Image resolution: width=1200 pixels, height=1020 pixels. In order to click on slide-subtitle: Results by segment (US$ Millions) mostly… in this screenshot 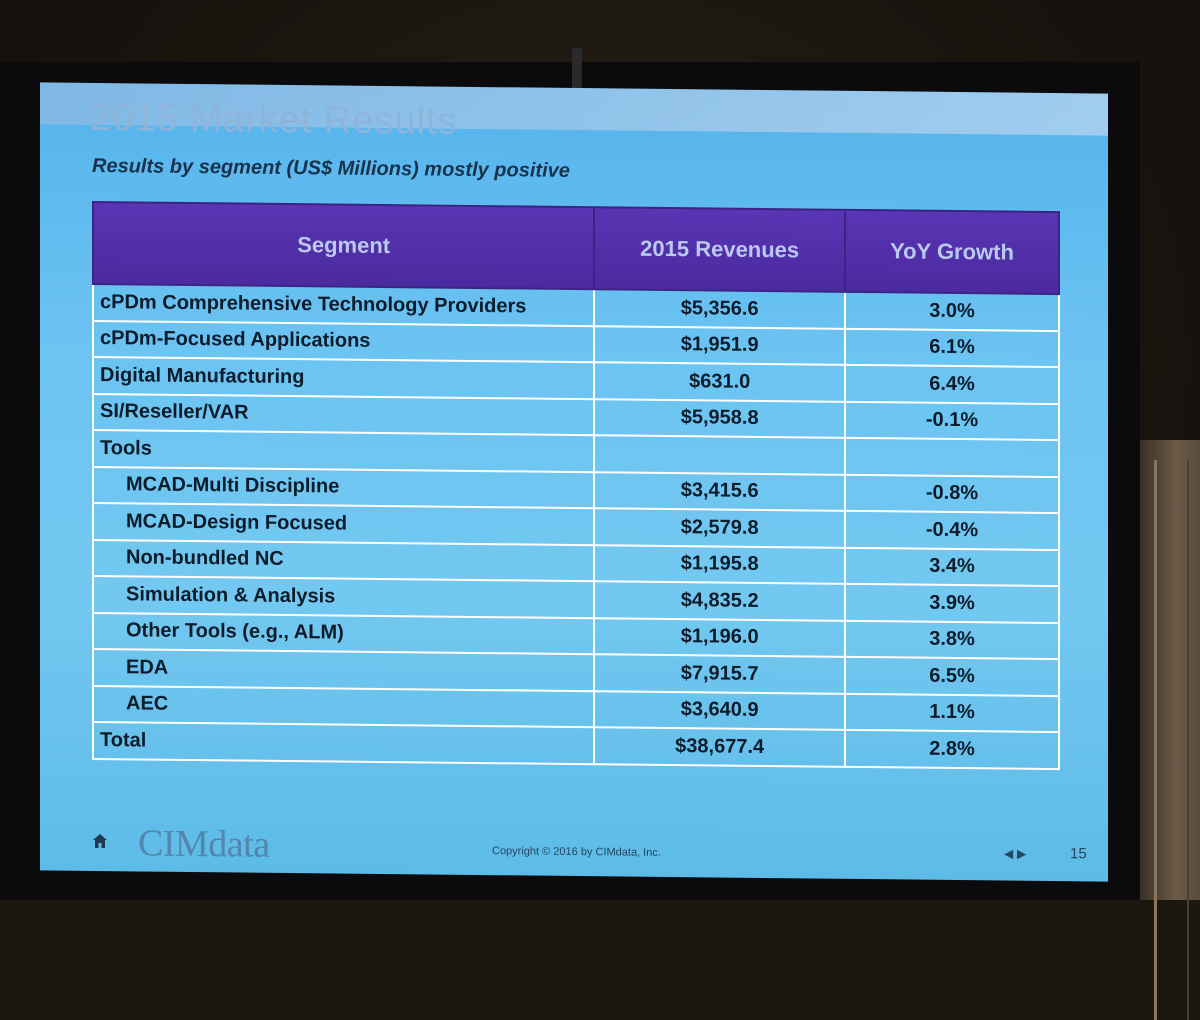, I will do `click(331, 168)`.